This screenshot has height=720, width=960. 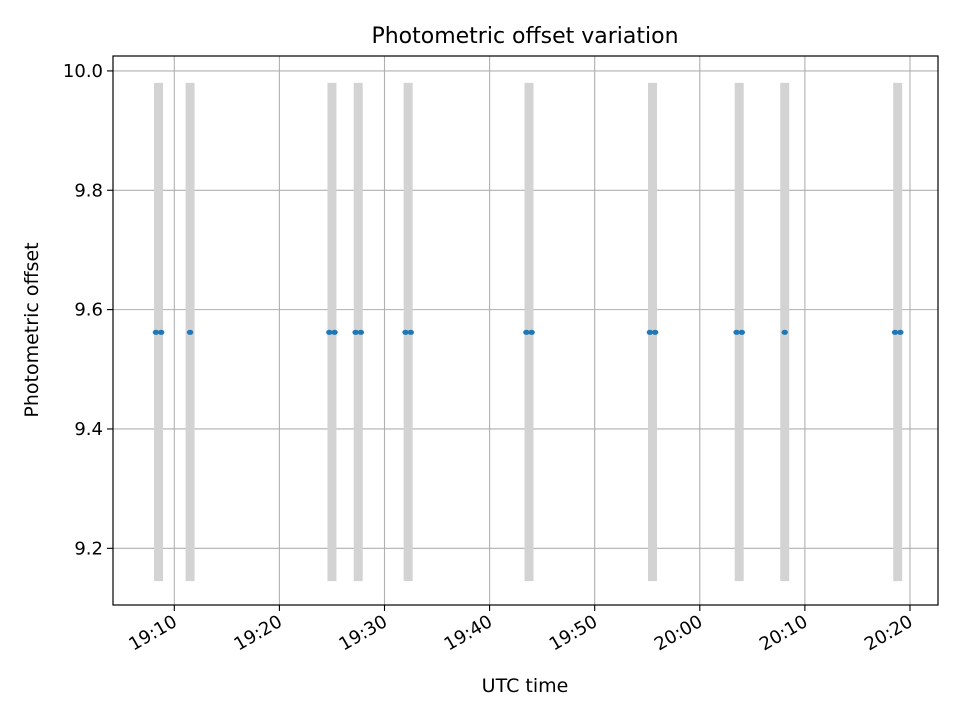 What do you see at coordinates (83, 71) in the screenshot?
I see `y-tick-label: 10.0` at bounding box center [83, 71].